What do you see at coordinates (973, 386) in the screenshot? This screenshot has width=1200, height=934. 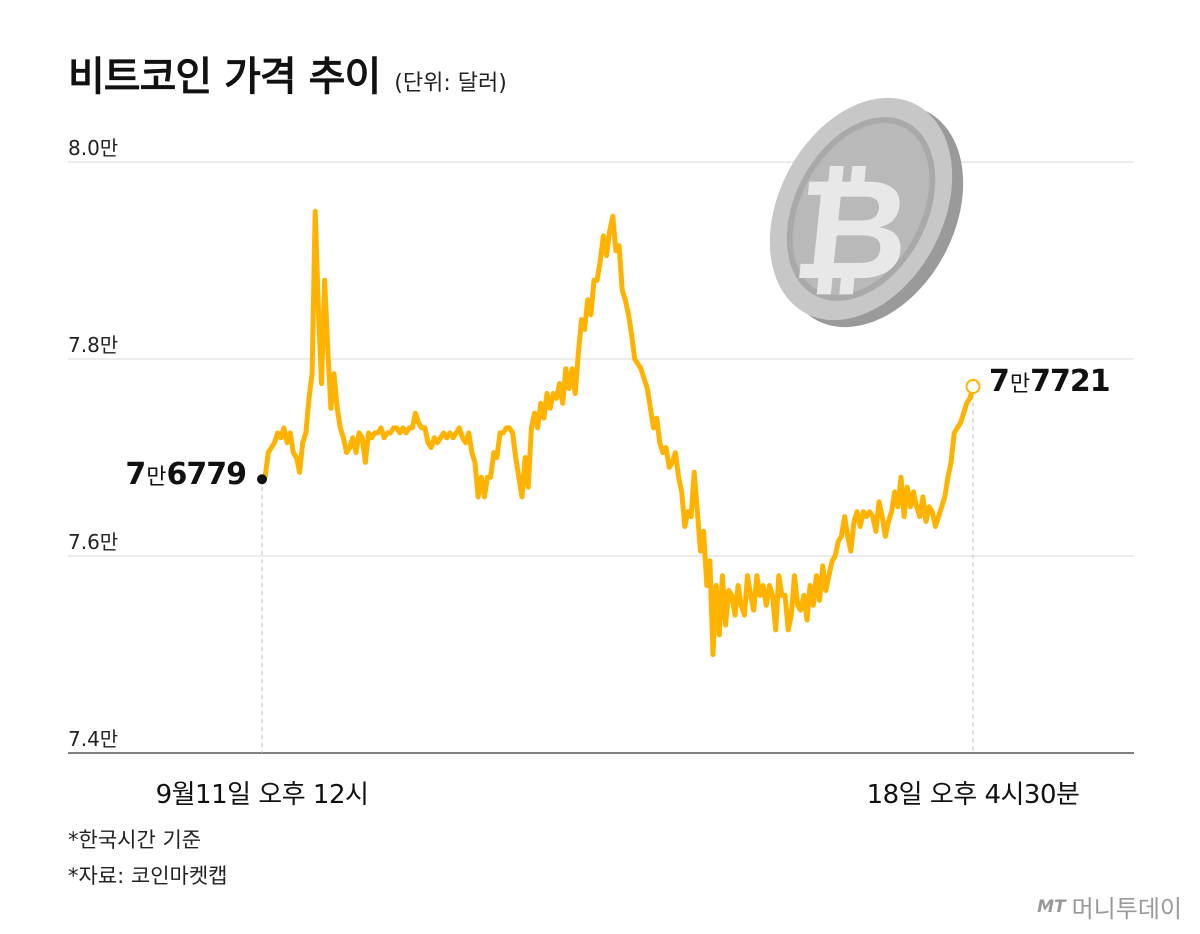 I see `end-point` at bounding box center [973, 386].